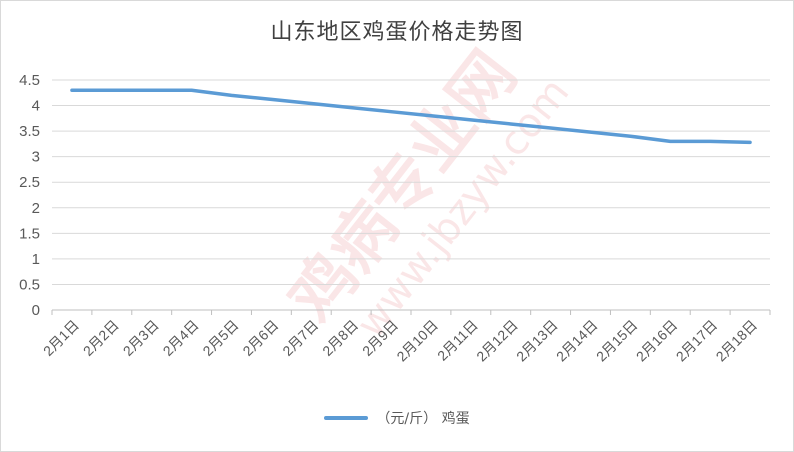 Image resolution: width=794 pixels, height=452 pixels. I want to click on x-tick-label: 2月14日, so click(577, 341).